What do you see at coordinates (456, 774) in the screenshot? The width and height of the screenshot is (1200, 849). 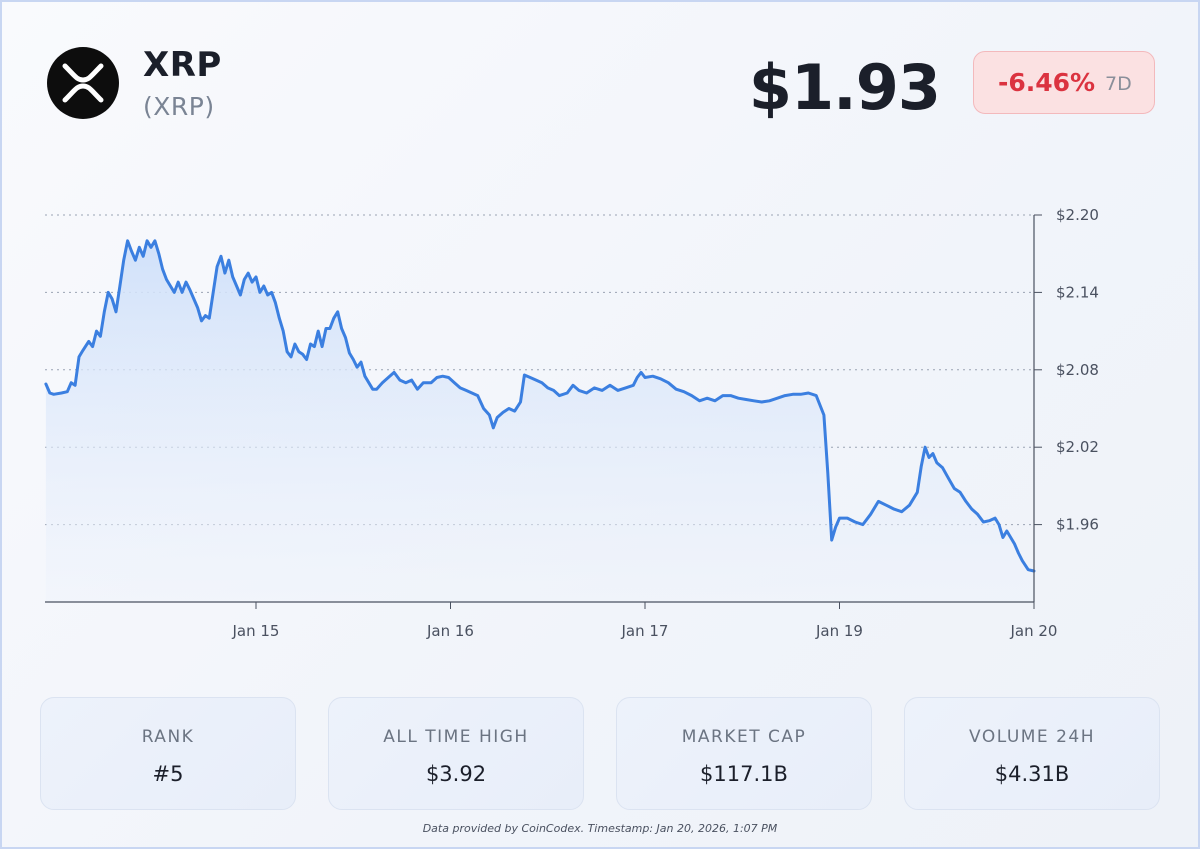 I see `stat-value: $3.92` at bounding box center [456, 774].